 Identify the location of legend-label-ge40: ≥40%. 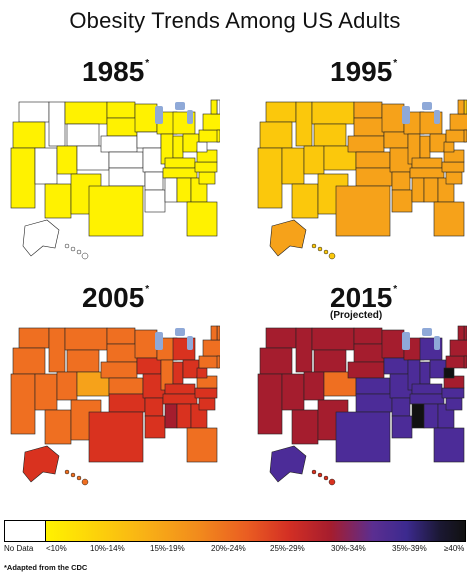
(454, 548).